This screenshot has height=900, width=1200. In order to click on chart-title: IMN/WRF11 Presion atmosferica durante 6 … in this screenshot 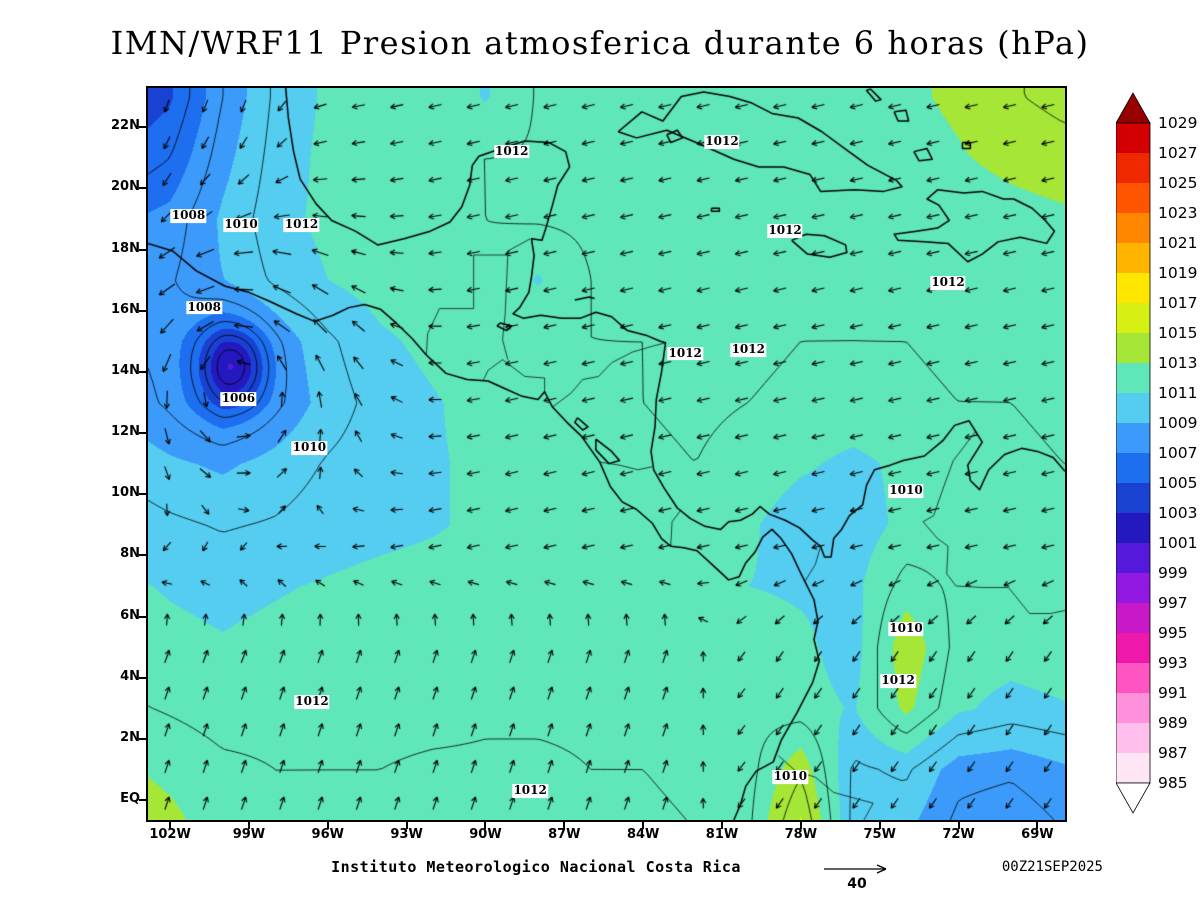, I will do `click(600, 43)`.